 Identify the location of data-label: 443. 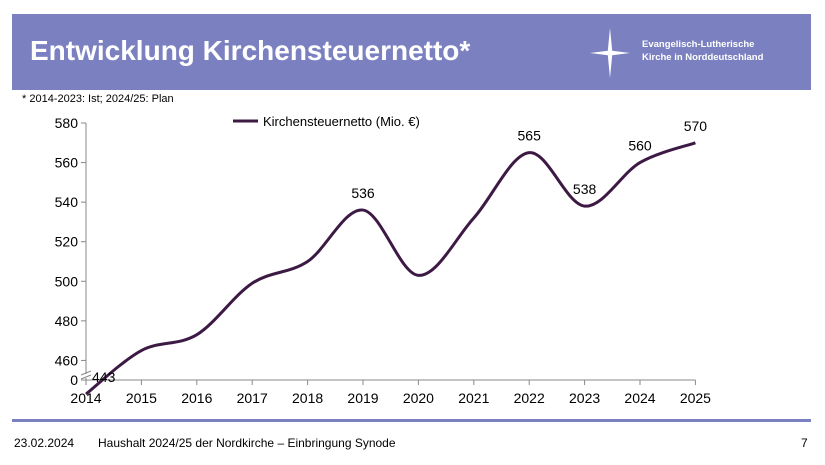
(104, 377).